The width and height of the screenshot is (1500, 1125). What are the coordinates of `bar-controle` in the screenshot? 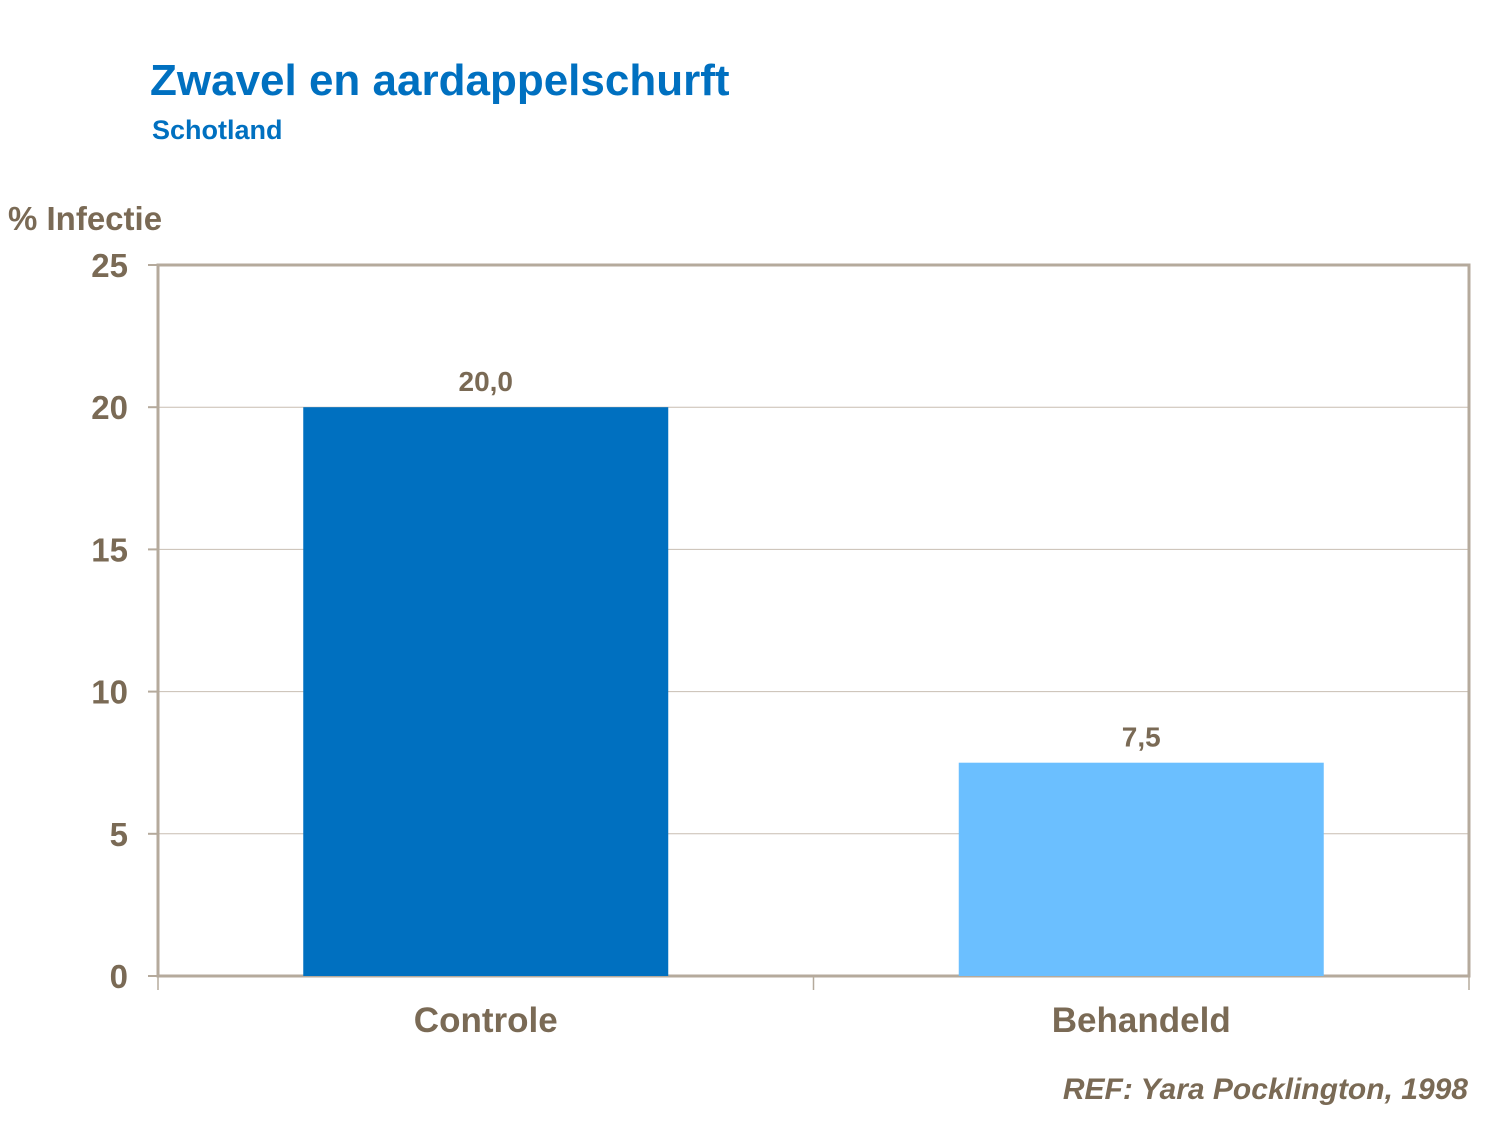 It's located at (486, 691).